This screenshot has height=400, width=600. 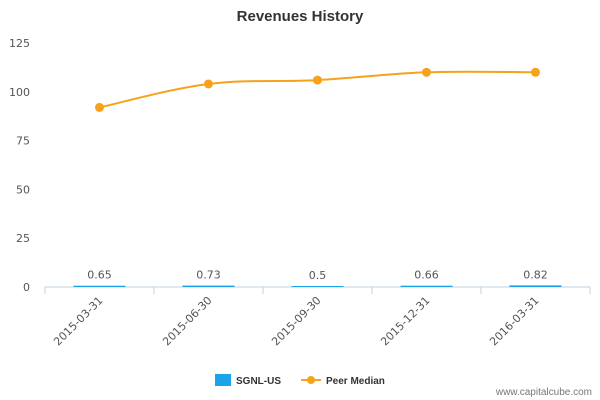 I want to click on bar-data-label: 0.66, so click(x=426, y=275).